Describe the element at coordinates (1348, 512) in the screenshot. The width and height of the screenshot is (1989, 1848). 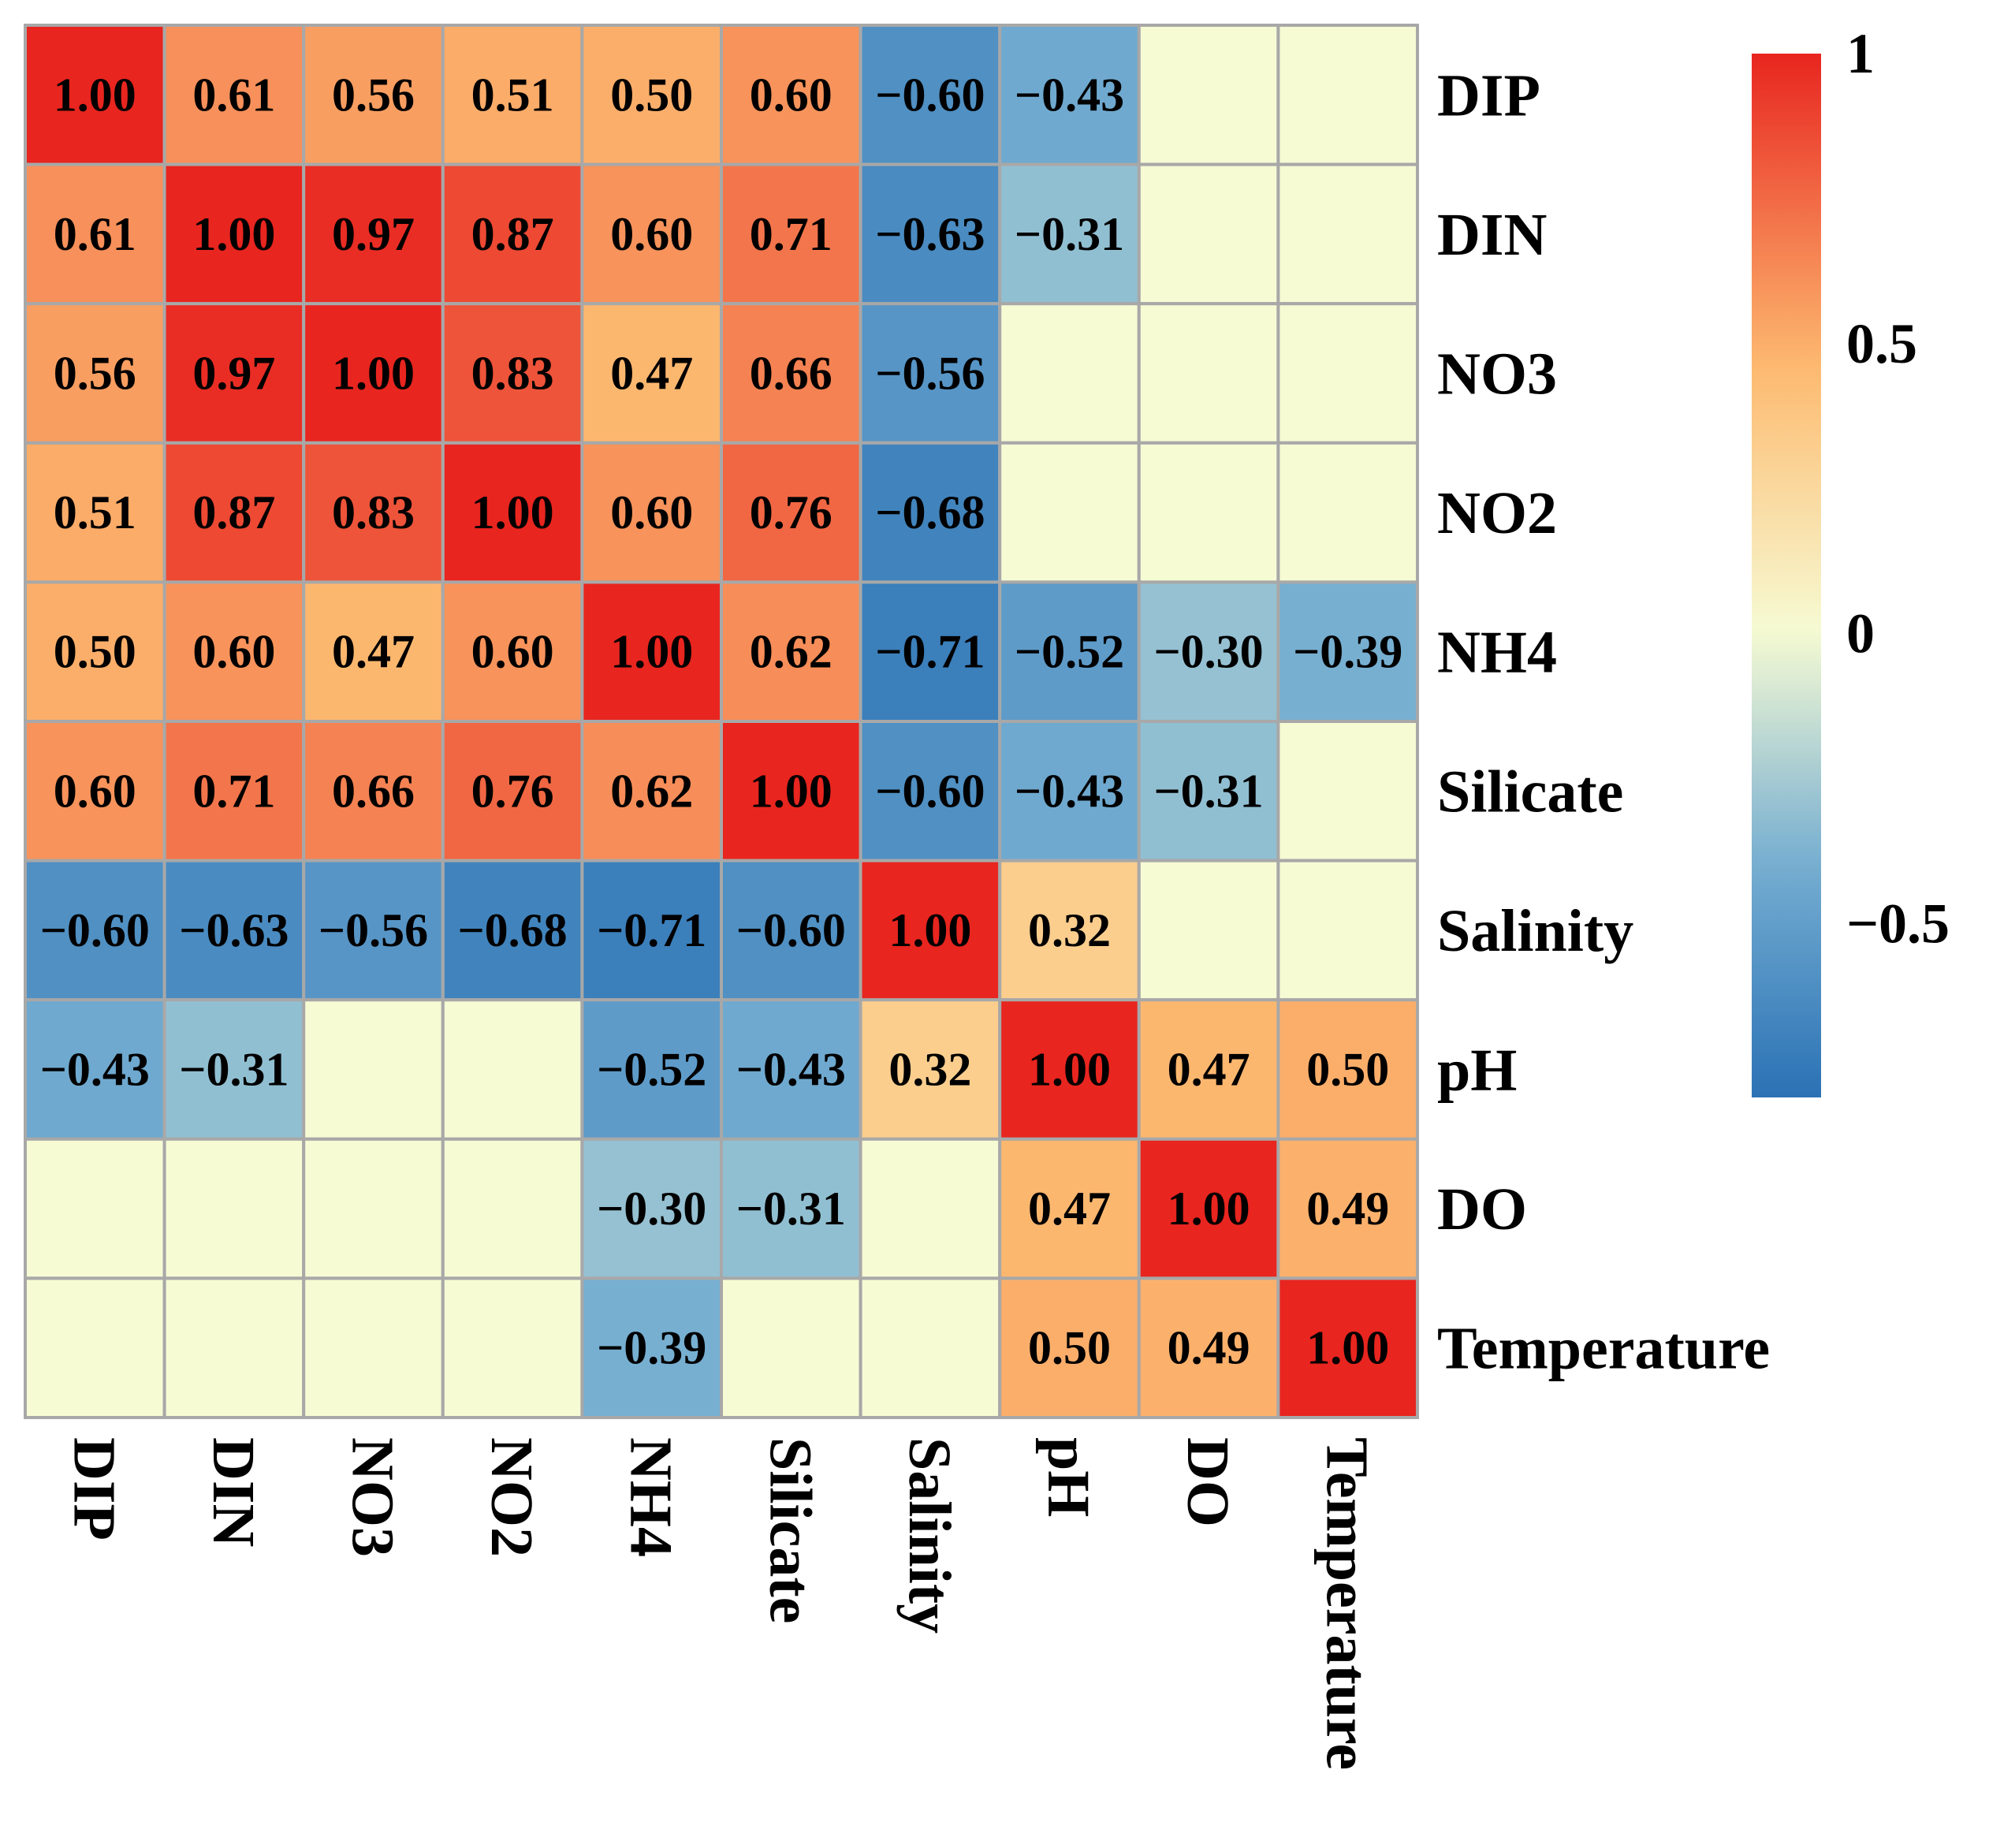
I see `heatmap-cell-no2-temperature` at that location.